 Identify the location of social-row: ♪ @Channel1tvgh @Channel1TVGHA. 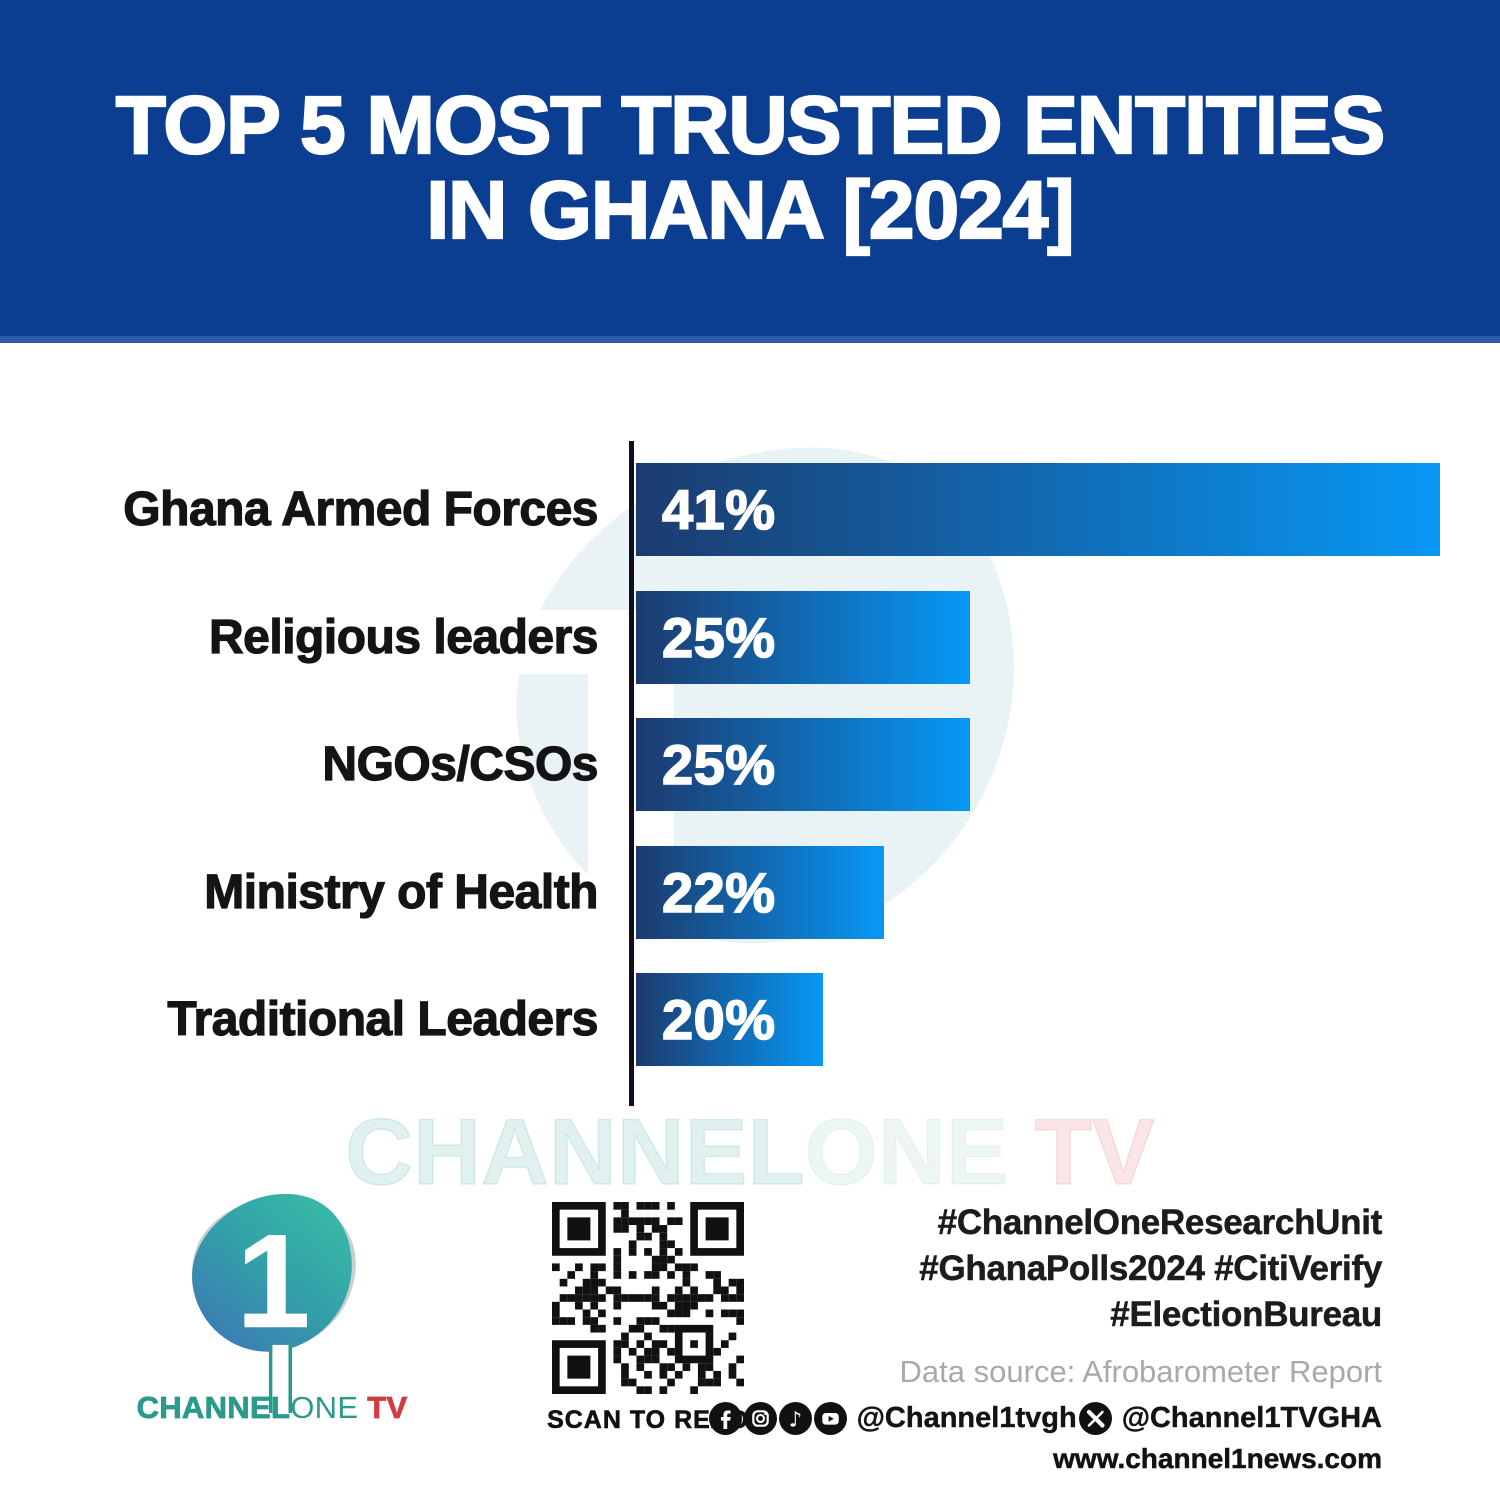
(1045, 1418).